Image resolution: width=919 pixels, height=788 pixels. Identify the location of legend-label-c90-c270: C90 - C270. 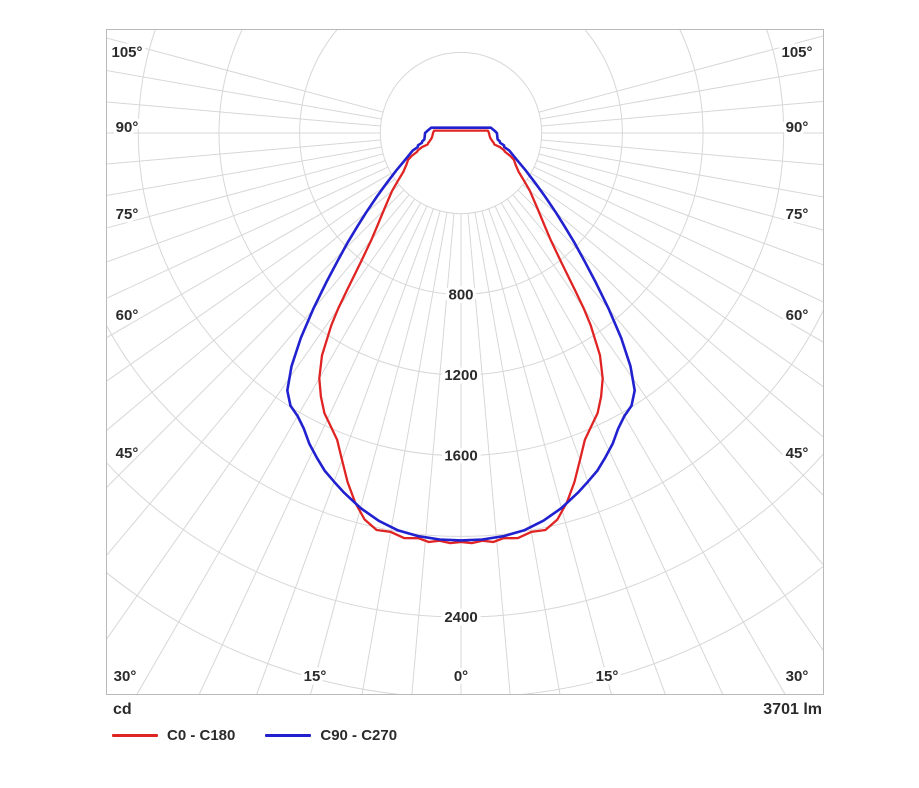
(359, 735).